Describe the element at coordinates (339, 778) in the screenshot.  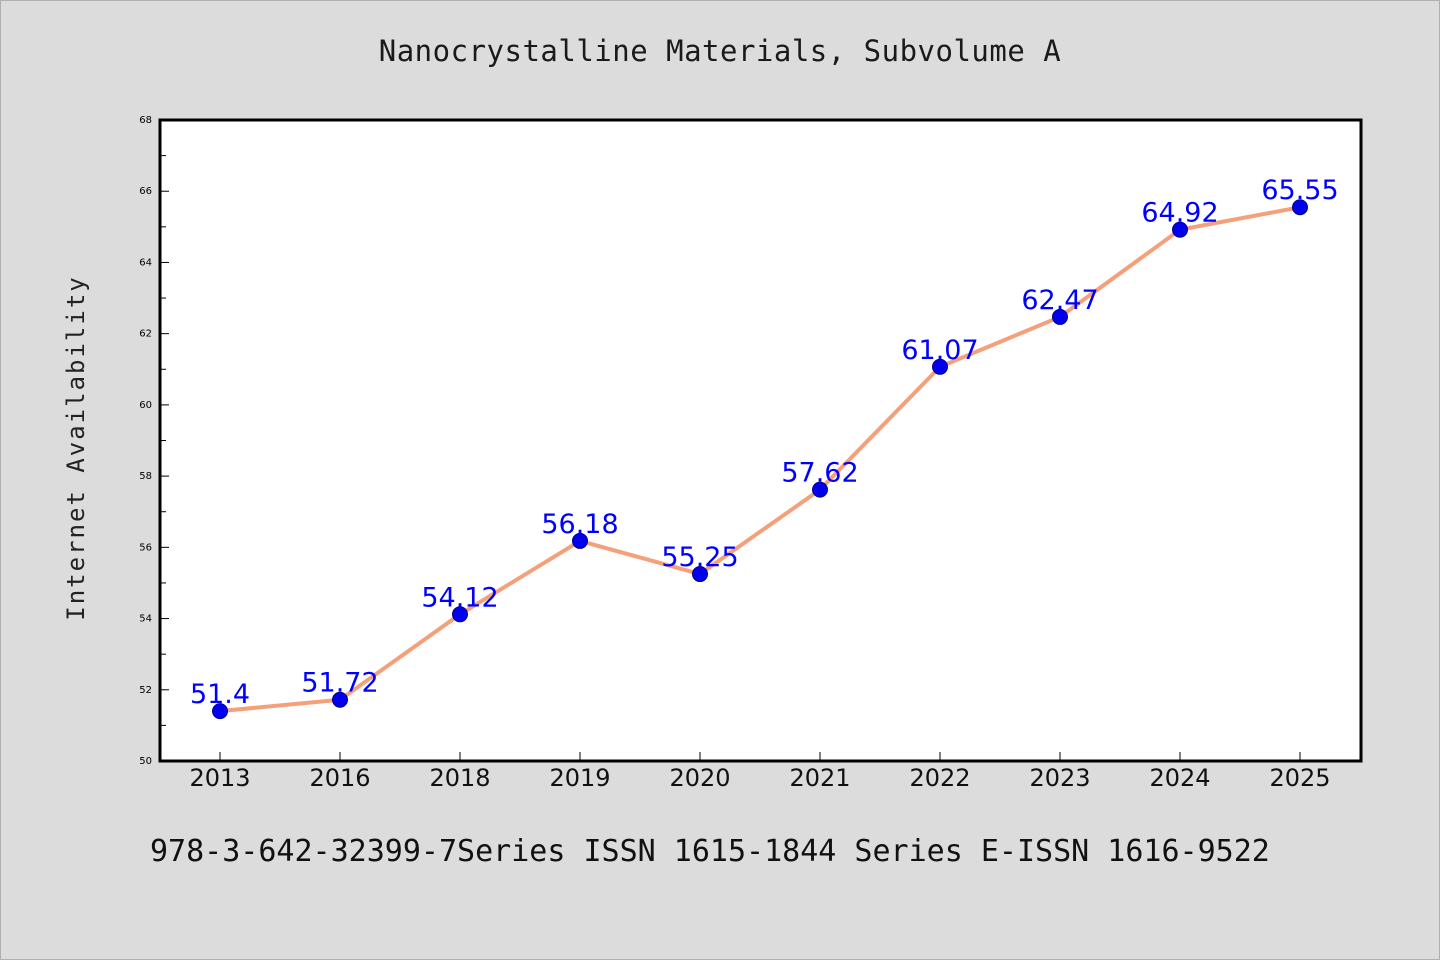
I see `x-tick-label: 2016` at that location.